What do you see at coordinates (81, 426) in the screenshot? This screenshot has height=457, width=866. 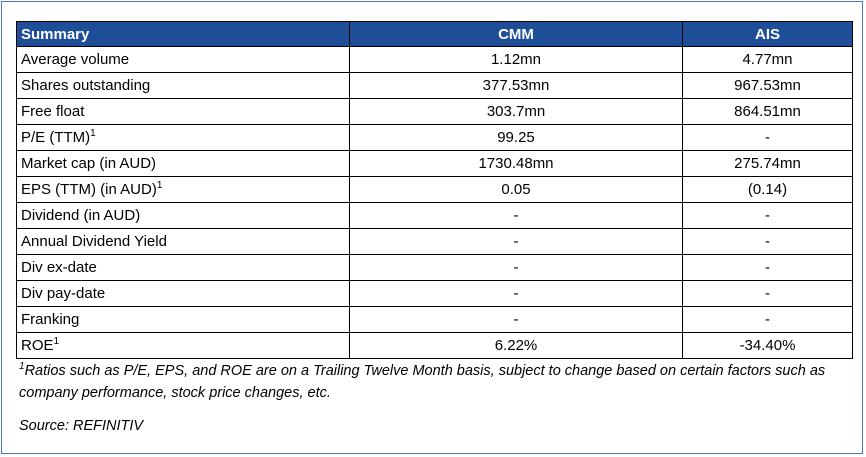 I see `source-note: Source: REFINITIV` at bounding box center [81, 426].